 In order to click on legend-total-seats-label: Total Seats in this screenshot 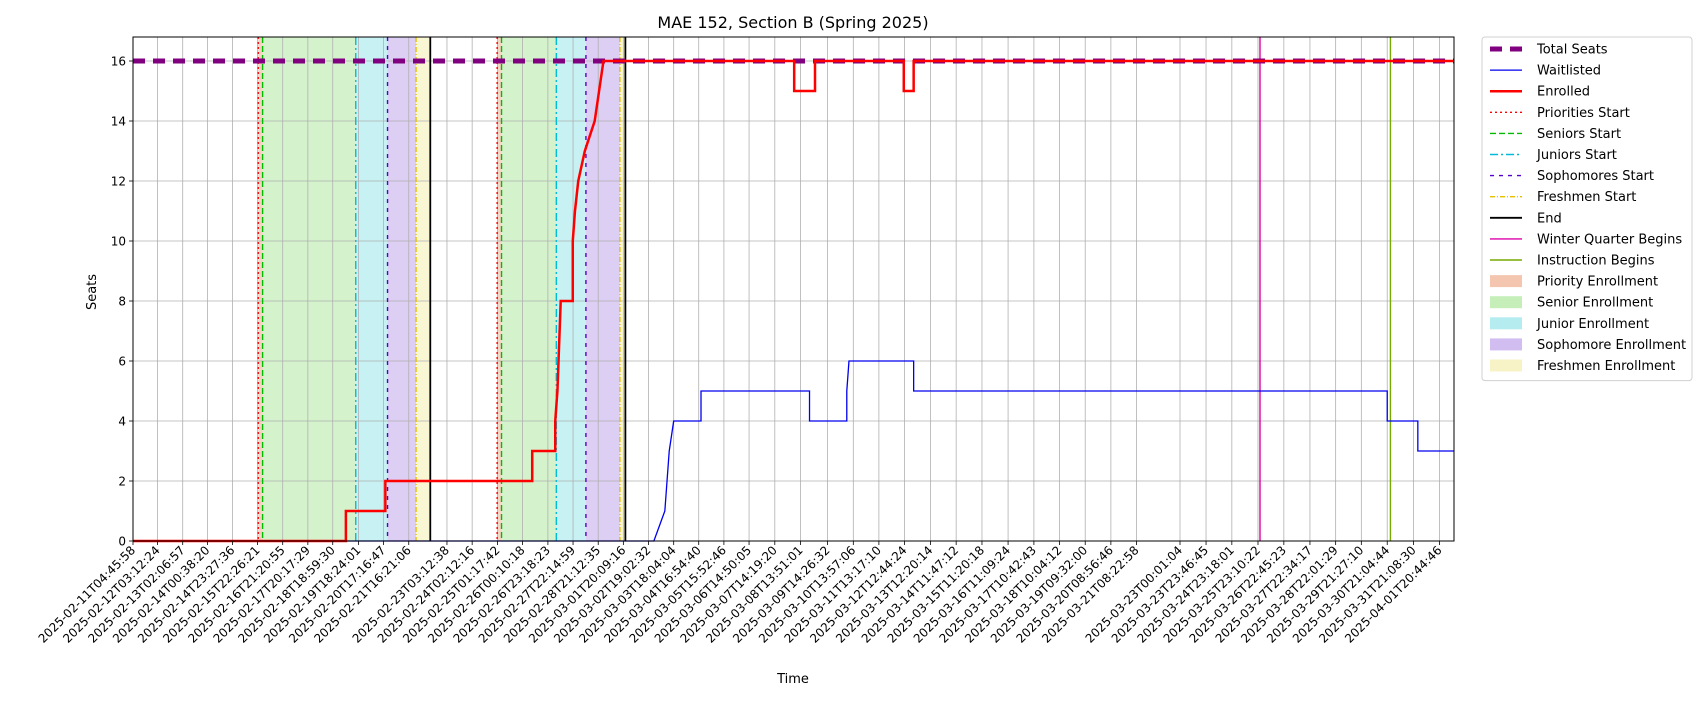, I will do `click(1572, 50)`.